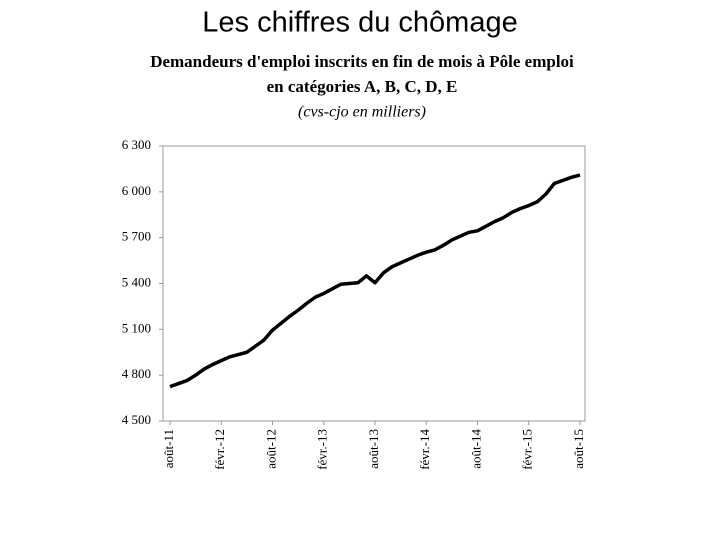 This screenshot has height=540, width=720. What do you see at coordinates (136, 236) in the screenshot?
I see `y-tick-label: 5 700` at bounding box center [136, 236].